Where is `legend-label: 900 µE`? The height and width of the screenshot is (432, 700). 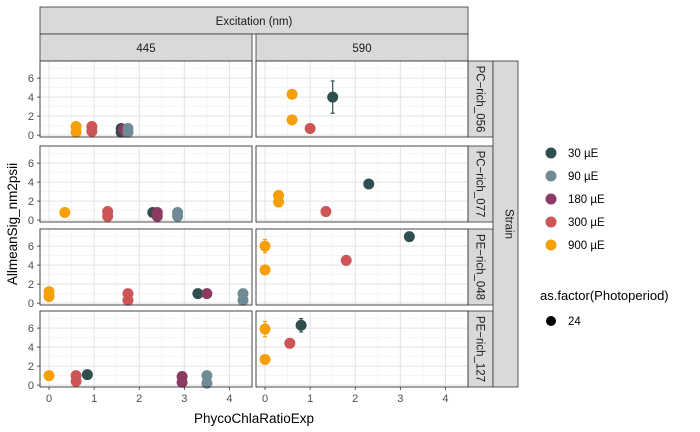 legend-label: 900 µE is located at coordinates (586, 246).